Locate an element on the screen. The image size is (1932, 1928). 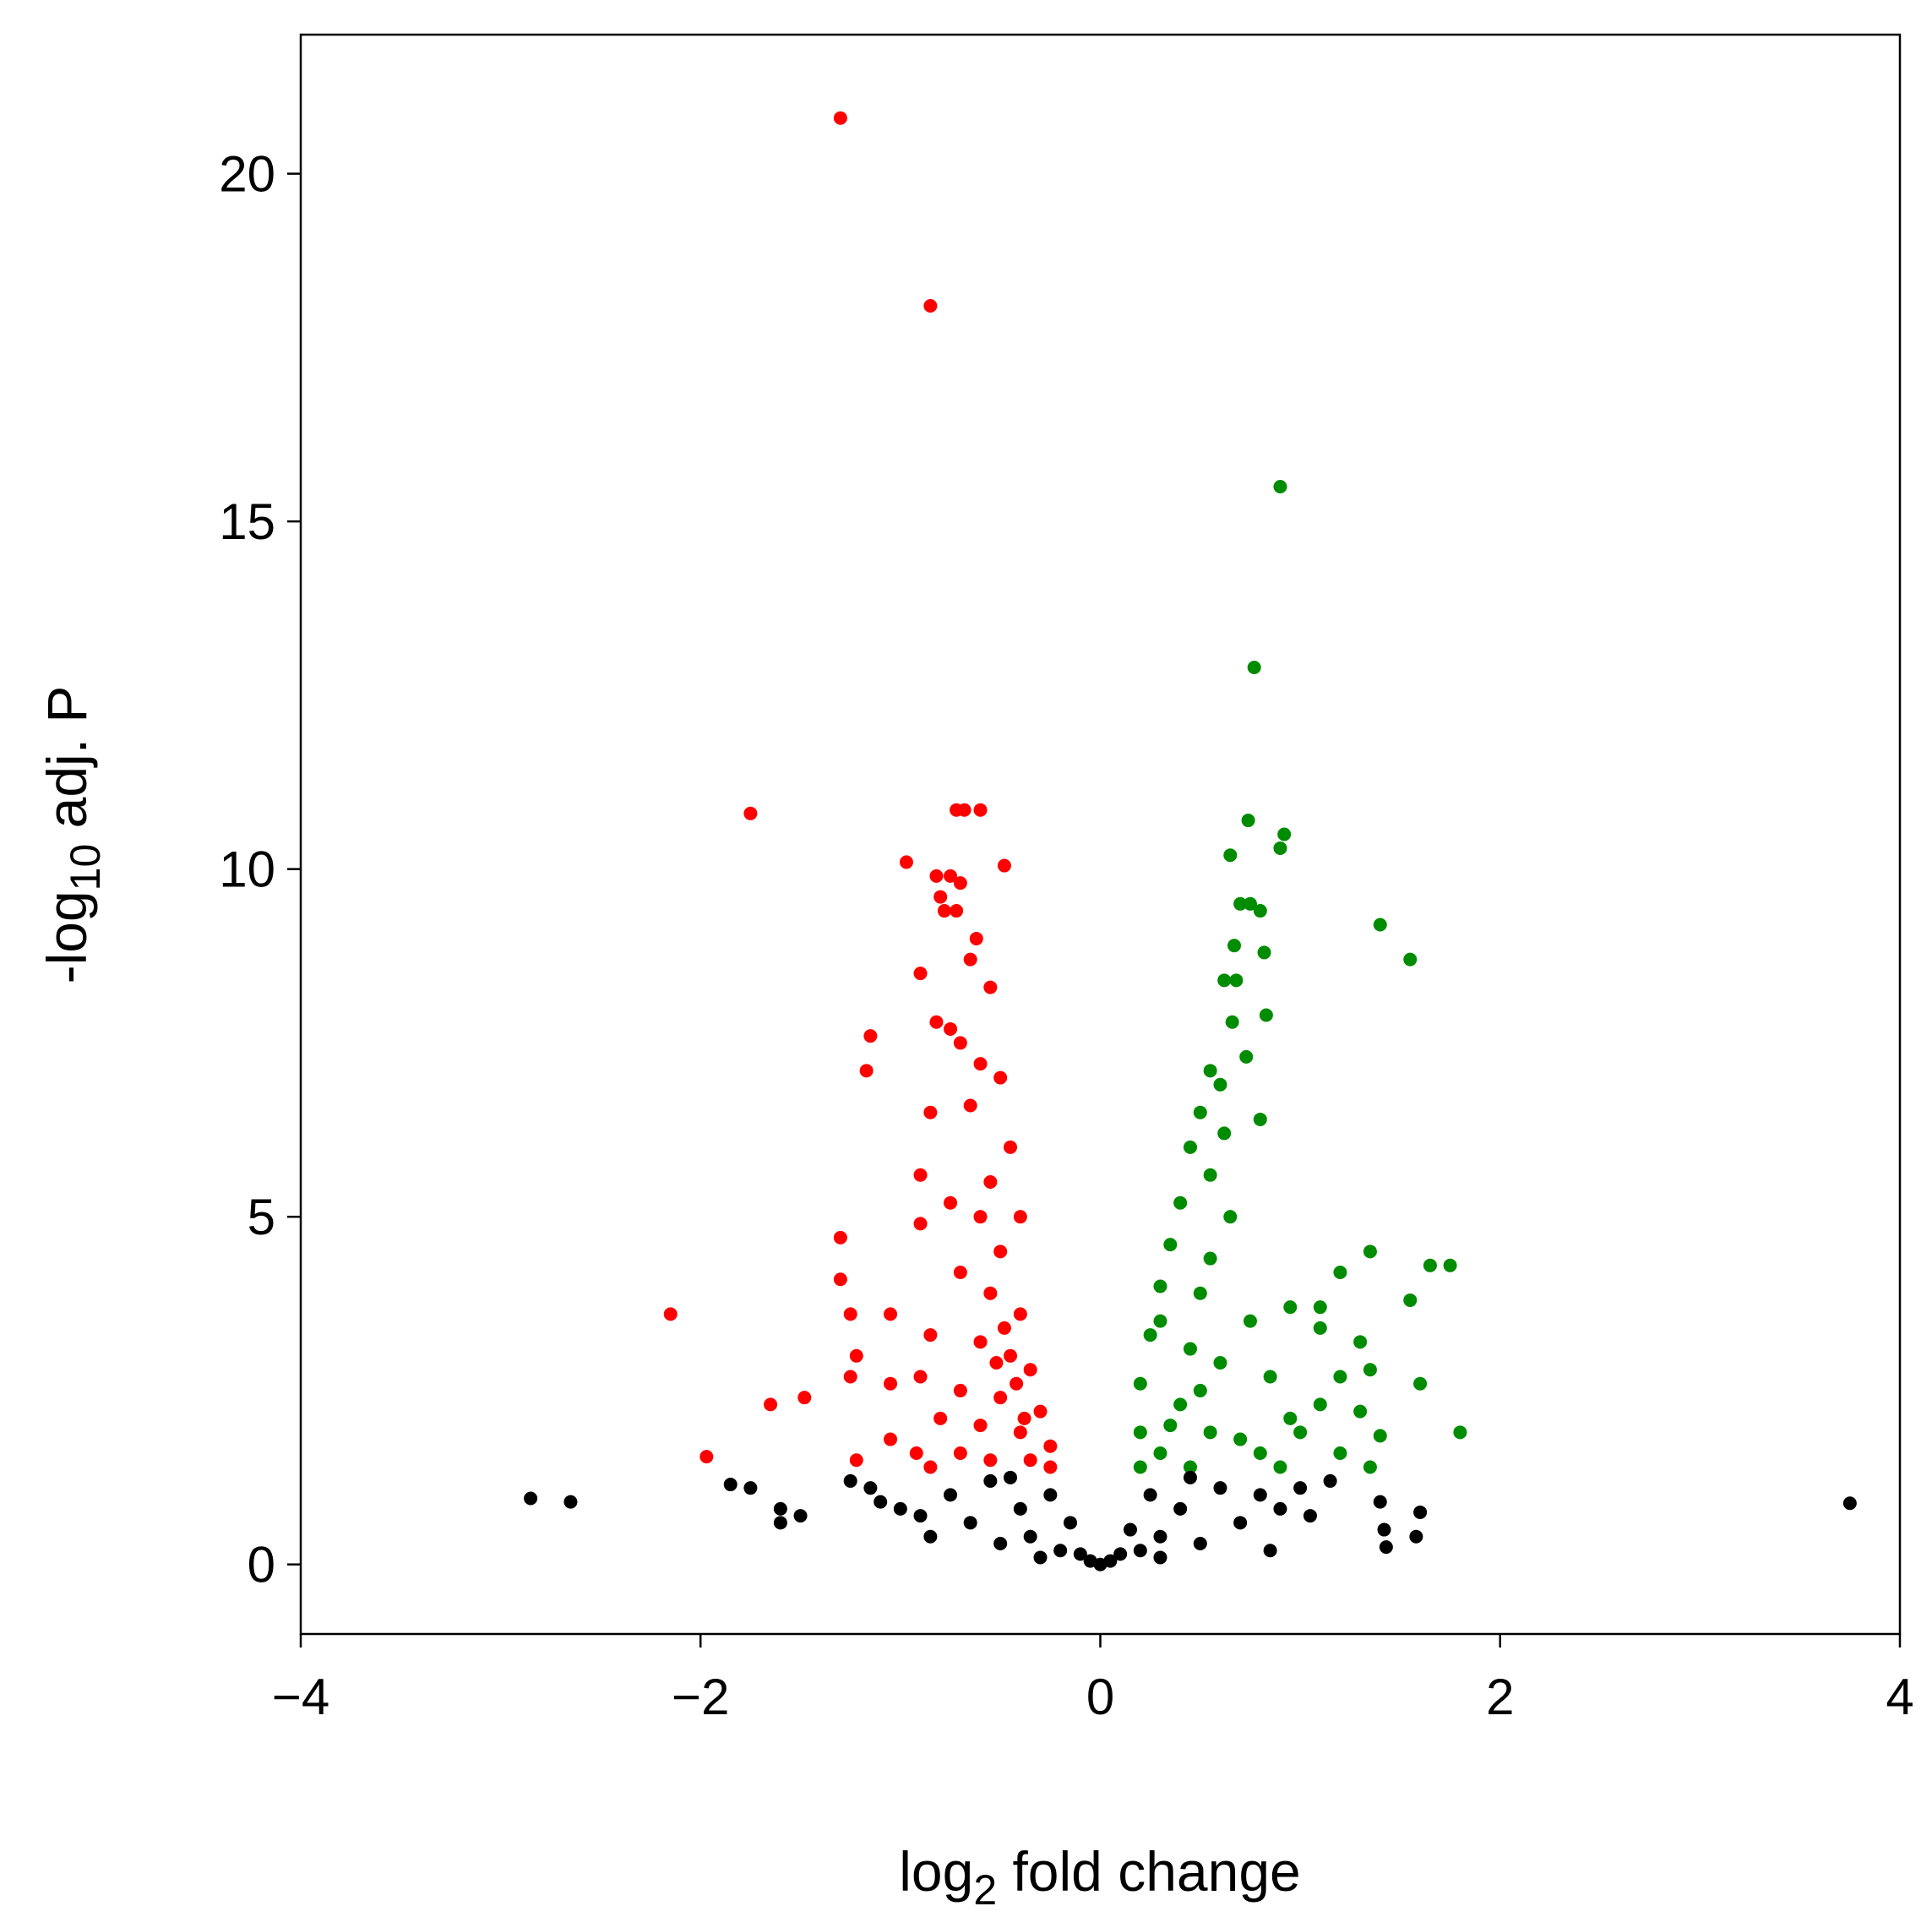
x-label-sub: 2 is located at coordinates (985, 1890).